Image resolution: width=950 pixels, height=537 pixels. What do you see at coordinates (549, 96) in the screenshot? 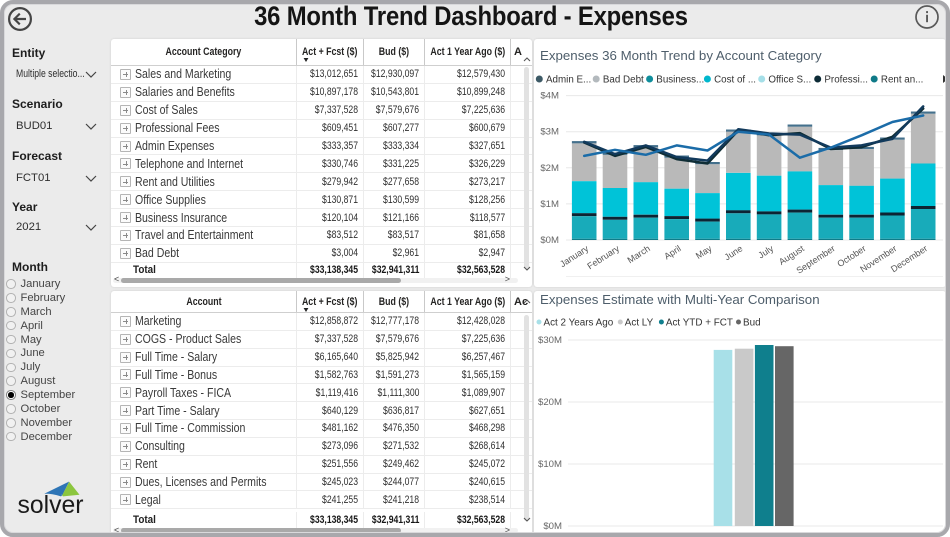
I see `svg-text: $4M` at bounding box center [549, 96].